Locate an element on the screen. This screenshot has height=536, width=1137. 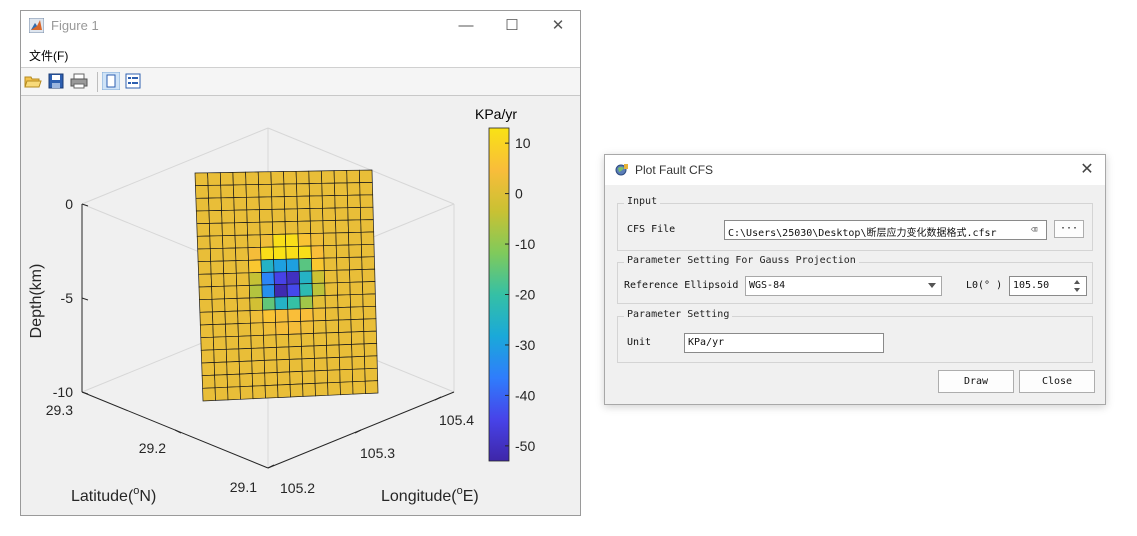
unit-input: KPa/yr is located at coordinates (784, 343).